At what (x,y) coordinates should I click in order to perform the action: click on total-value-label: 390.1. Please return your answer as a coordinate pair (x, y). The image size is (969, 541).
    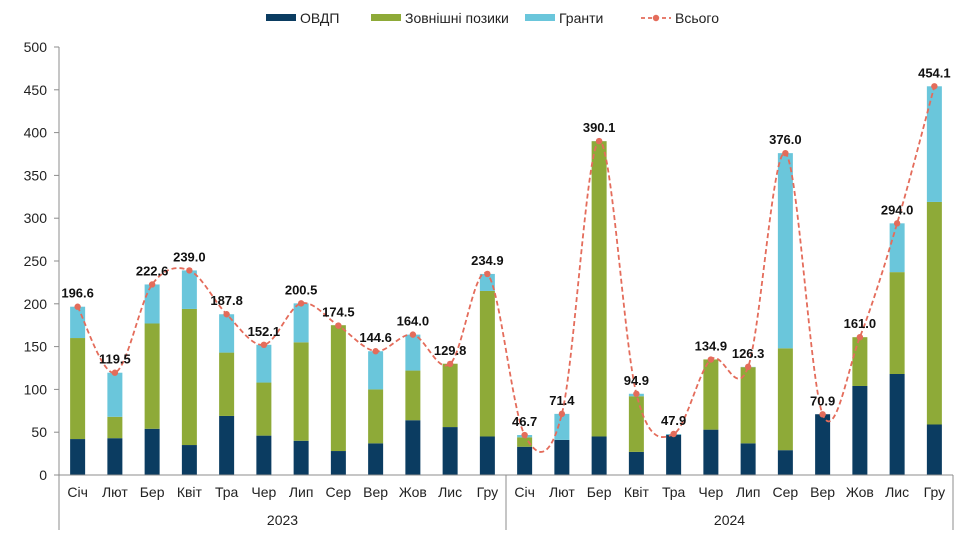
    Looking at the image, I should click on (599, 127).